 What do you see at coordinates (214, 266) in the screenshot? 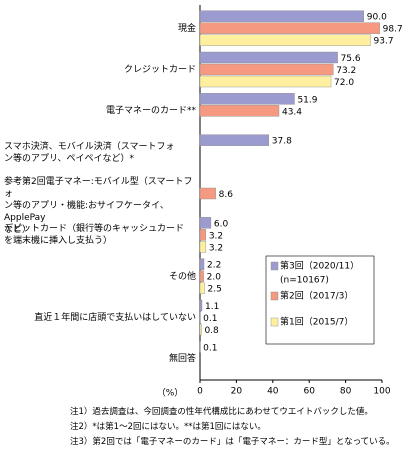
I see `value-label: 2.2` at bounding box center [214, 266].